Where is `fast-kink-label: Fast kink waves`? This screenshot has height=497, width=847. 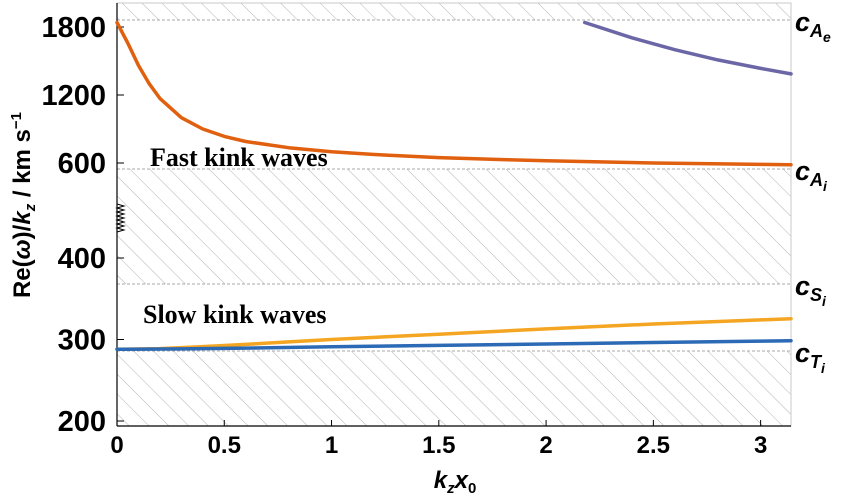
fast-kink-label: Fast kink waves is located at coordinates (239, 157).